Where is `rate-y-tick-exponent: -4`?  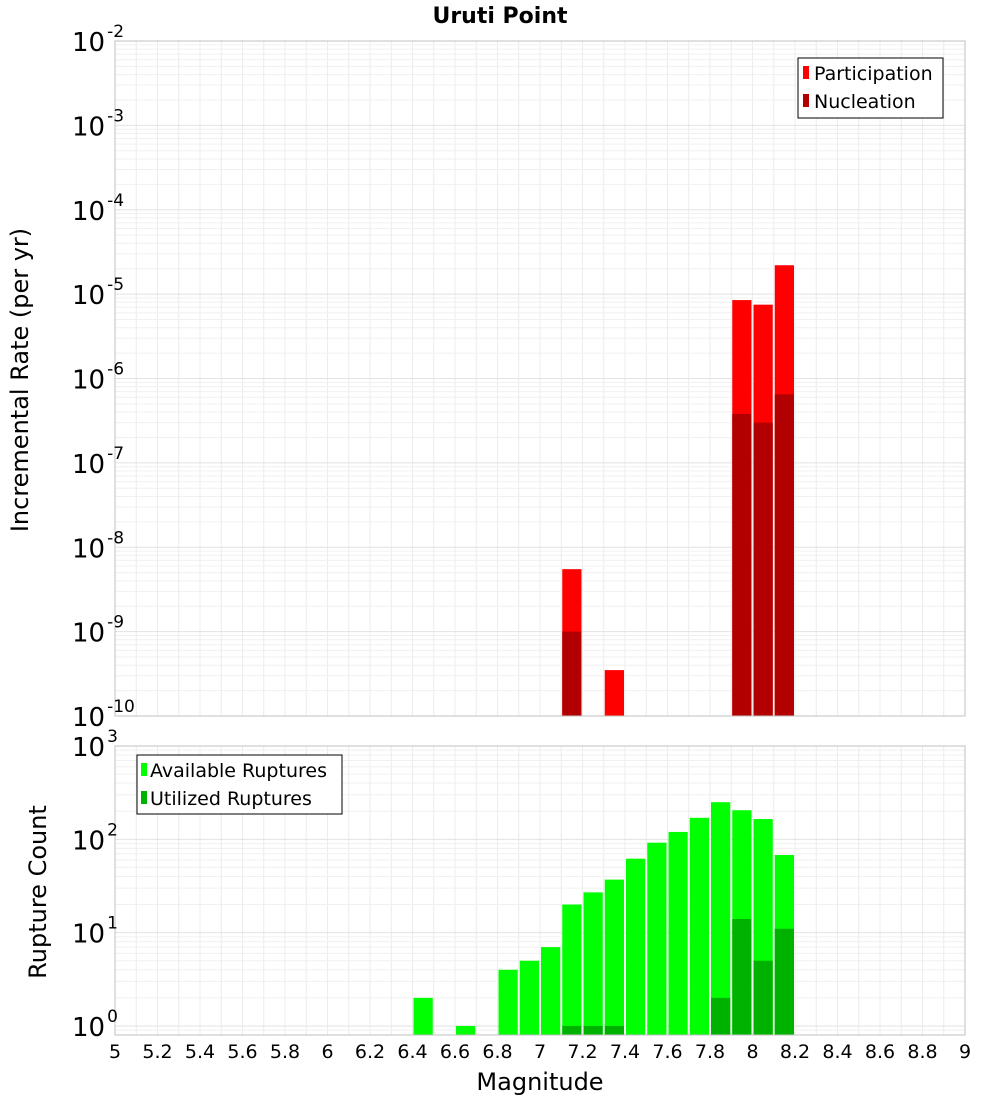
rate-y-tick-exponent: -4 is located at coordinates (115, 201).